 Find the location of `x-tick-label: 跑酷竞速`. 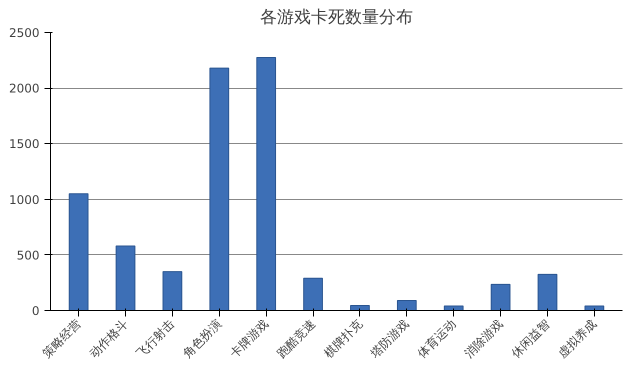

x-tick-label: 跑酷竞速 is located at coordinates (296, 338).